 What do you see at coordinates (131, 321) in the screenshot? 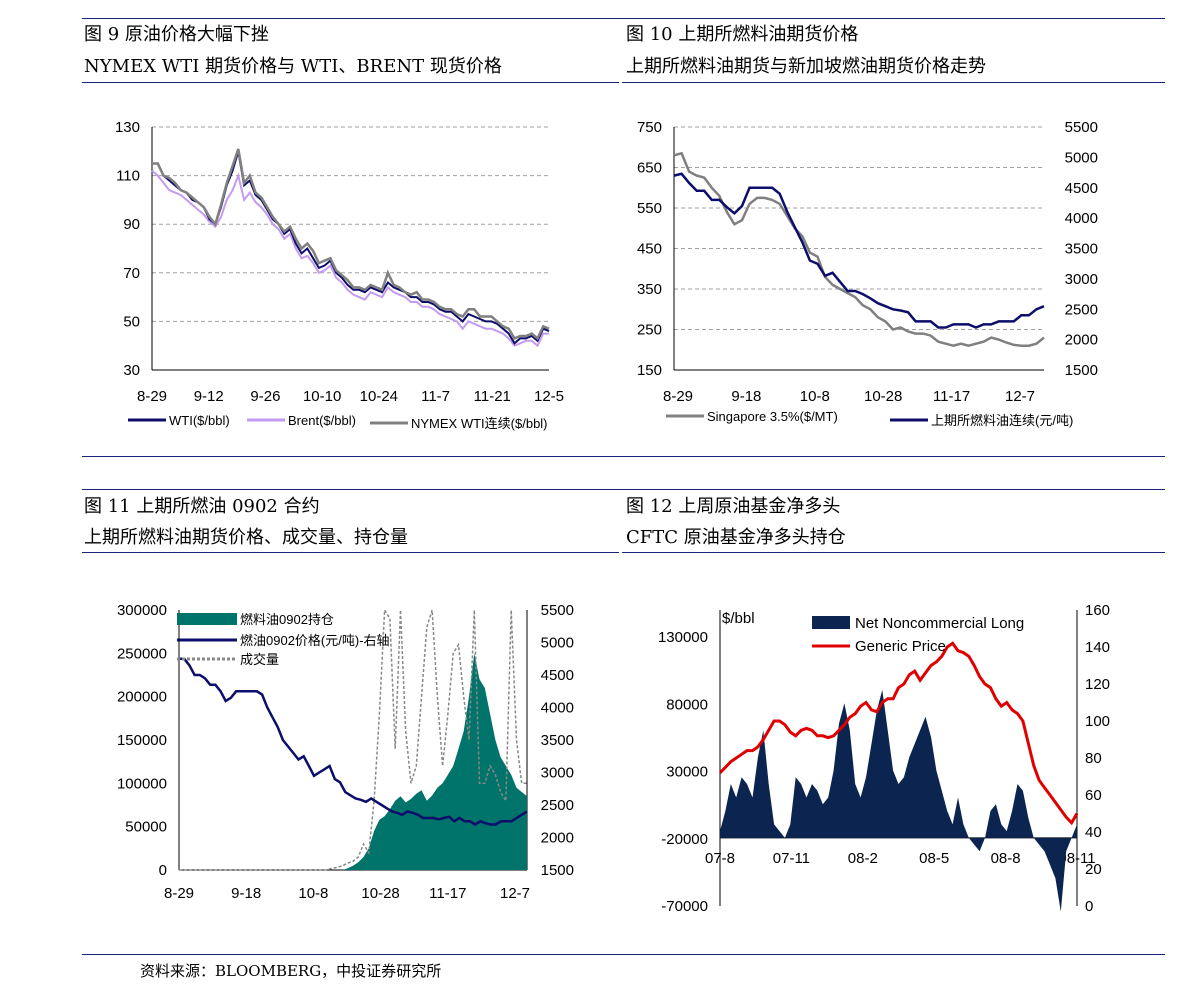
I see `y-tick-label: 50` at bounding box center [131, 321].